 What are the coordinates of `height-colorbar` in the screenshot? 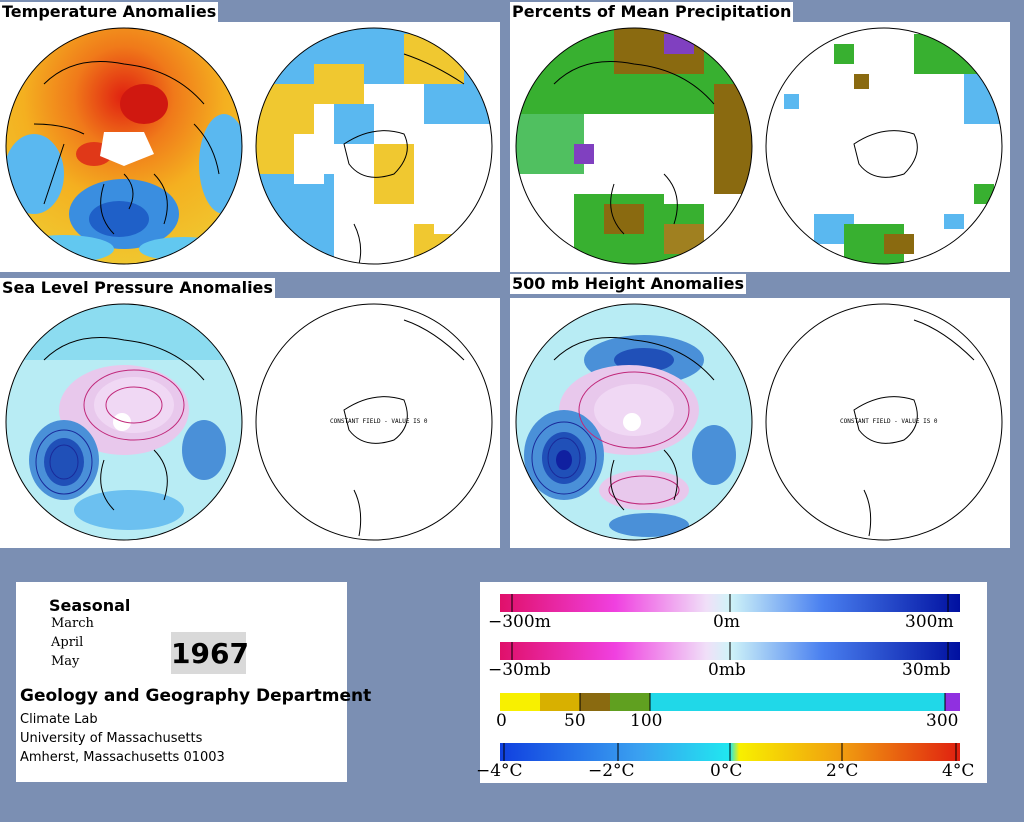 It's located at (730, 603).